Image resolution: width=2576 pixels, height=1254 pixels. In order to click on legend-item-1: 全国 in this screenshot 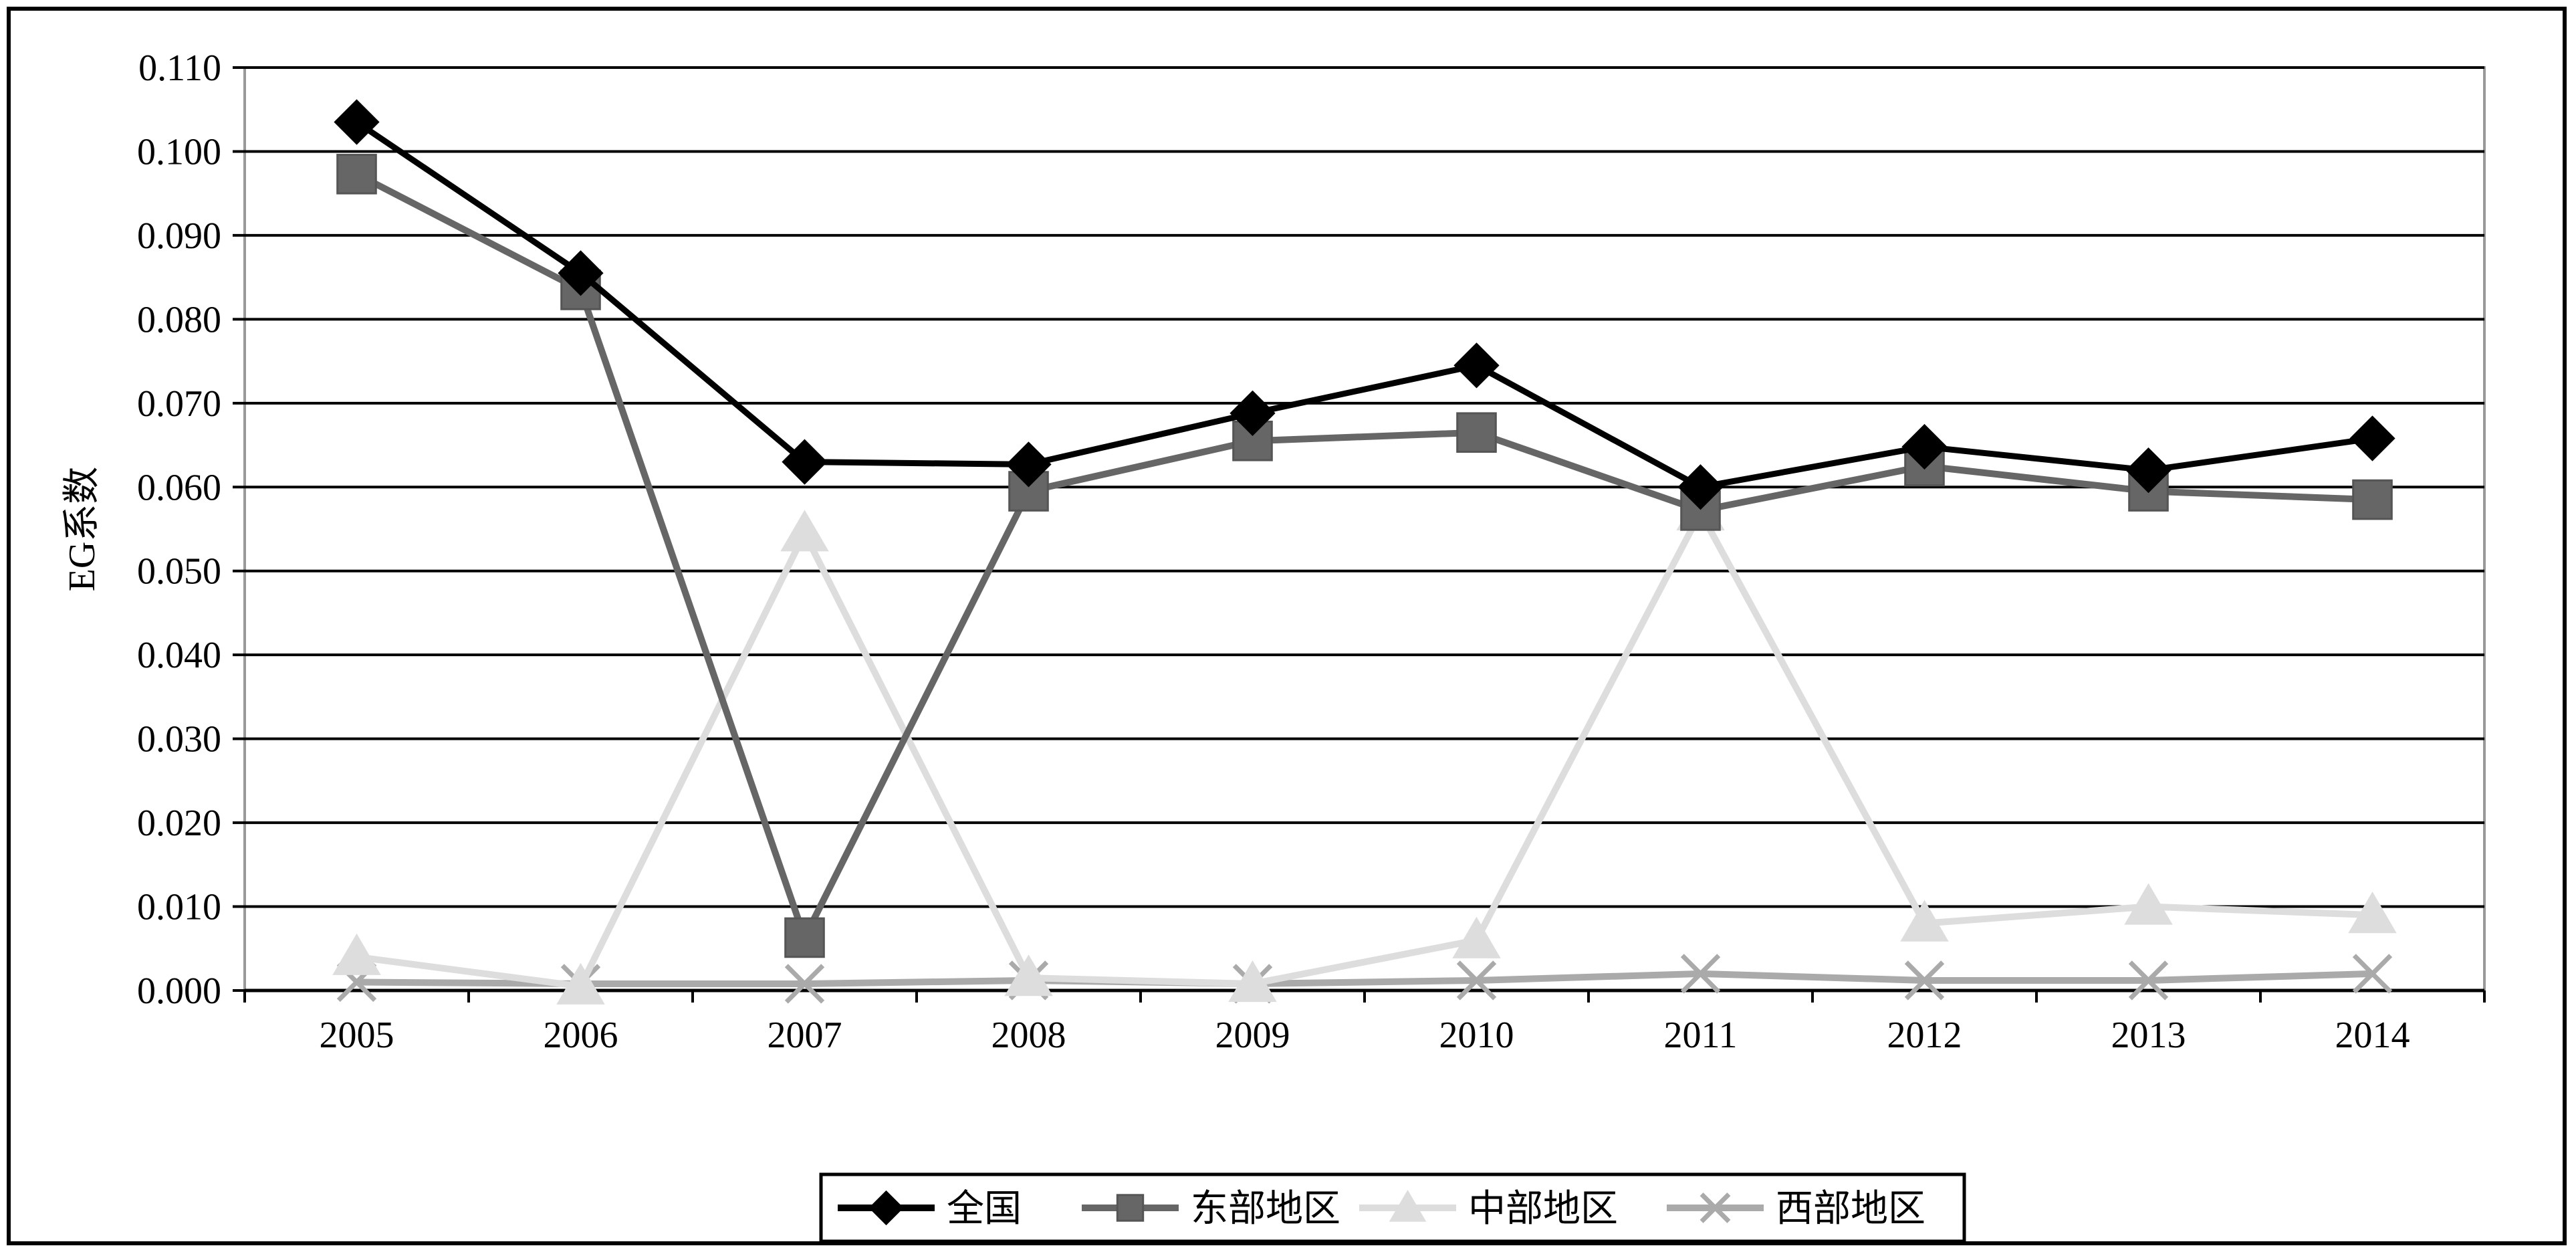, I will do `click(930, 1209)`.